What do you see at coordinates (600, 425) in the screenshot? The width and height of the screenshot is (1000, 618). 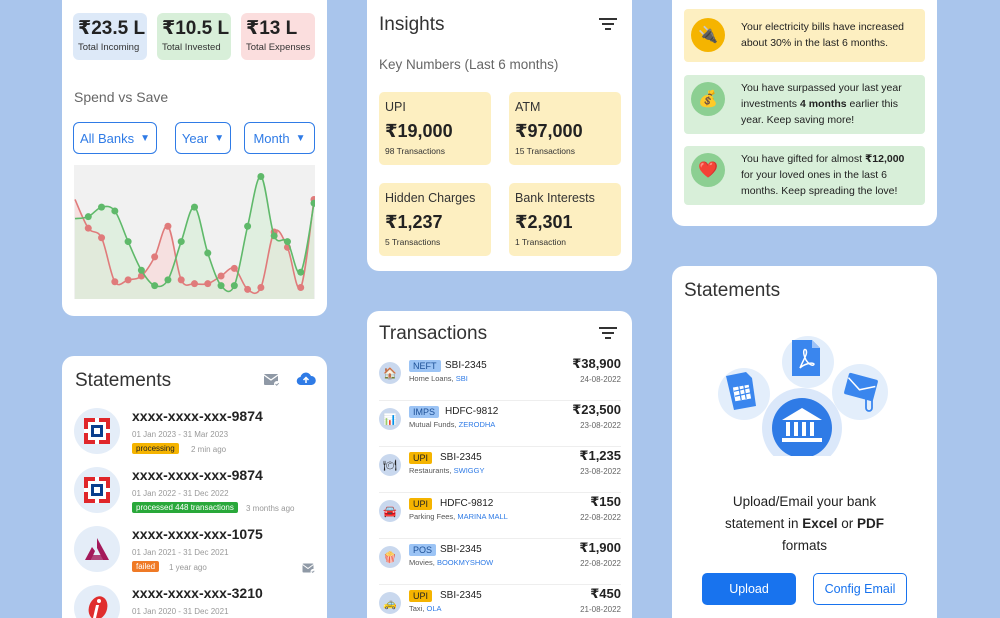 I see `transaction-date: 23-08-2022` at bounding box center [600, 425].